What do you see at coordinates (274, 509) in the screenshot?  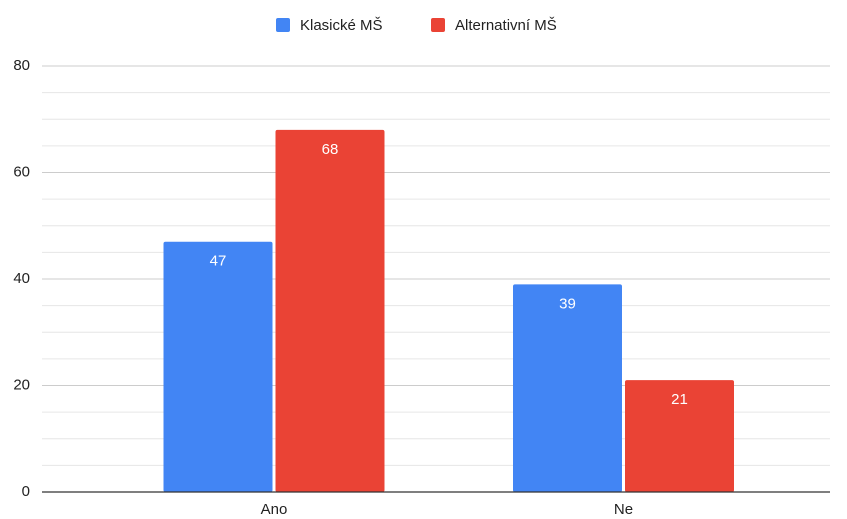 I see `x-tick-label: Ano` at bounding box center [274, 509].